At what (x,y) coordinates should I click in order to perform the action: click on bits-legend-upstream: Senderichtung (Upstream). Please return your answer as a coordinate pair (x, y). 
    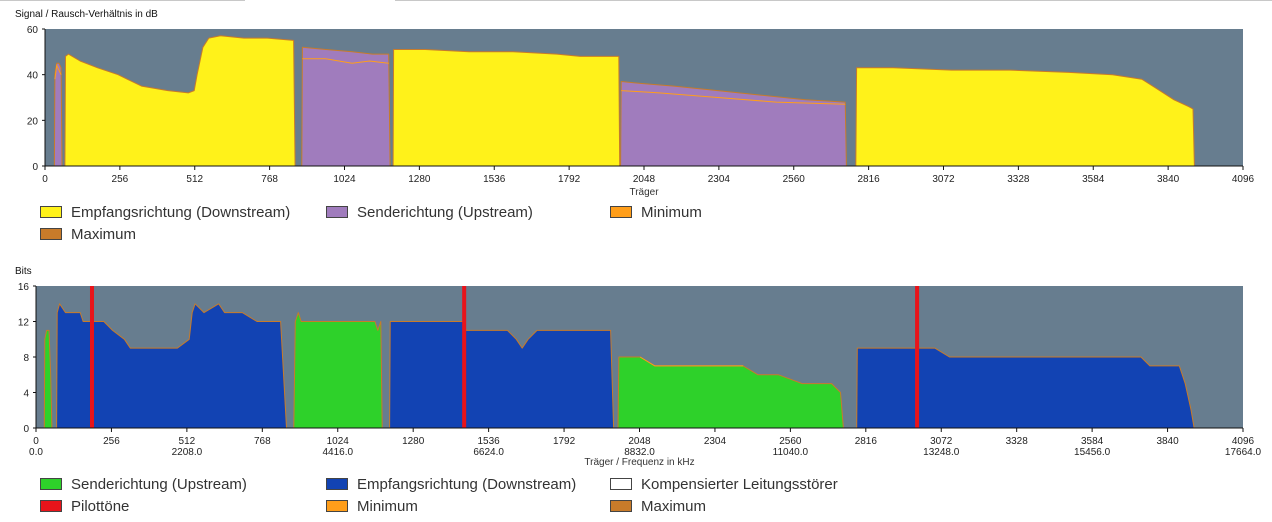
    Looking at the image, I should click on (143, 484).